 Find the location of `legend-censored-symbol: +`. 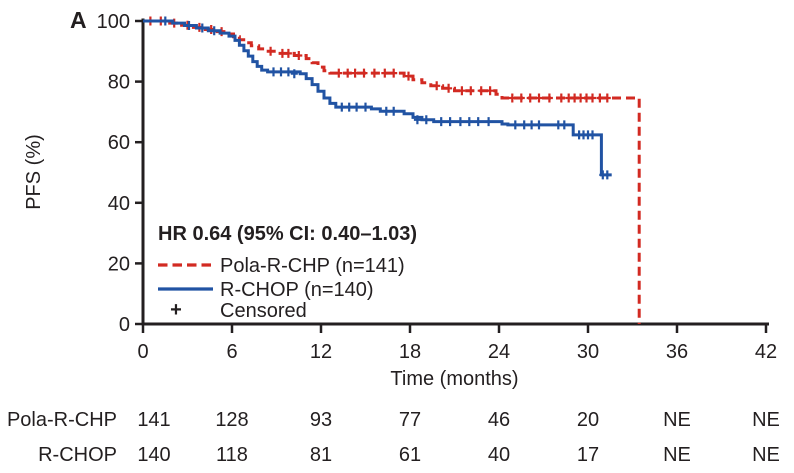

legend-censored-symbol: + is located at coordinates (176, 310).